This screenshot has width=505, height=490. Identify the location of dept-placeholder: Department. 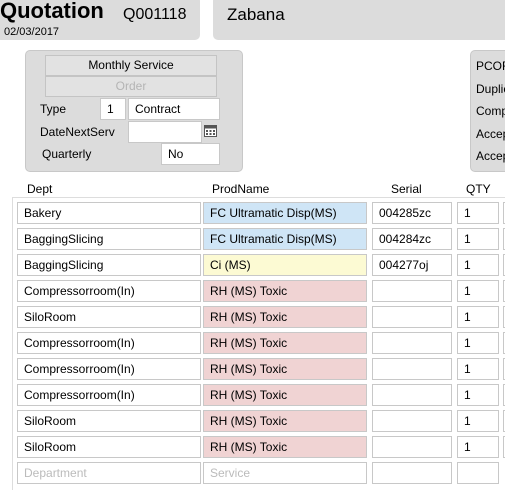
(109, 473).